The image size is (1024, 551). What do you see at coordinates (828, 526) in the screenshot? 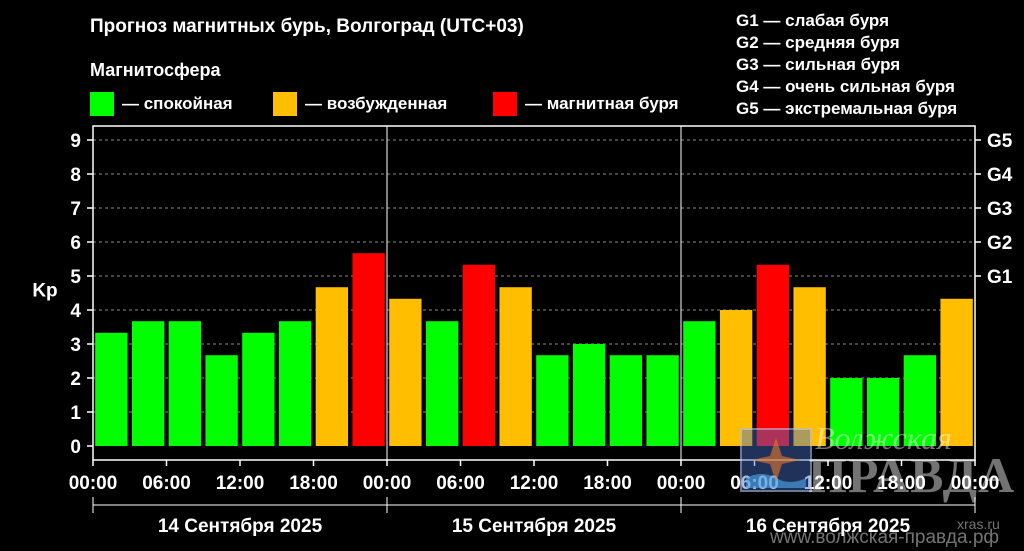
I see `day-label: 16 Сентября 2025` at bounding box center [828, 526].